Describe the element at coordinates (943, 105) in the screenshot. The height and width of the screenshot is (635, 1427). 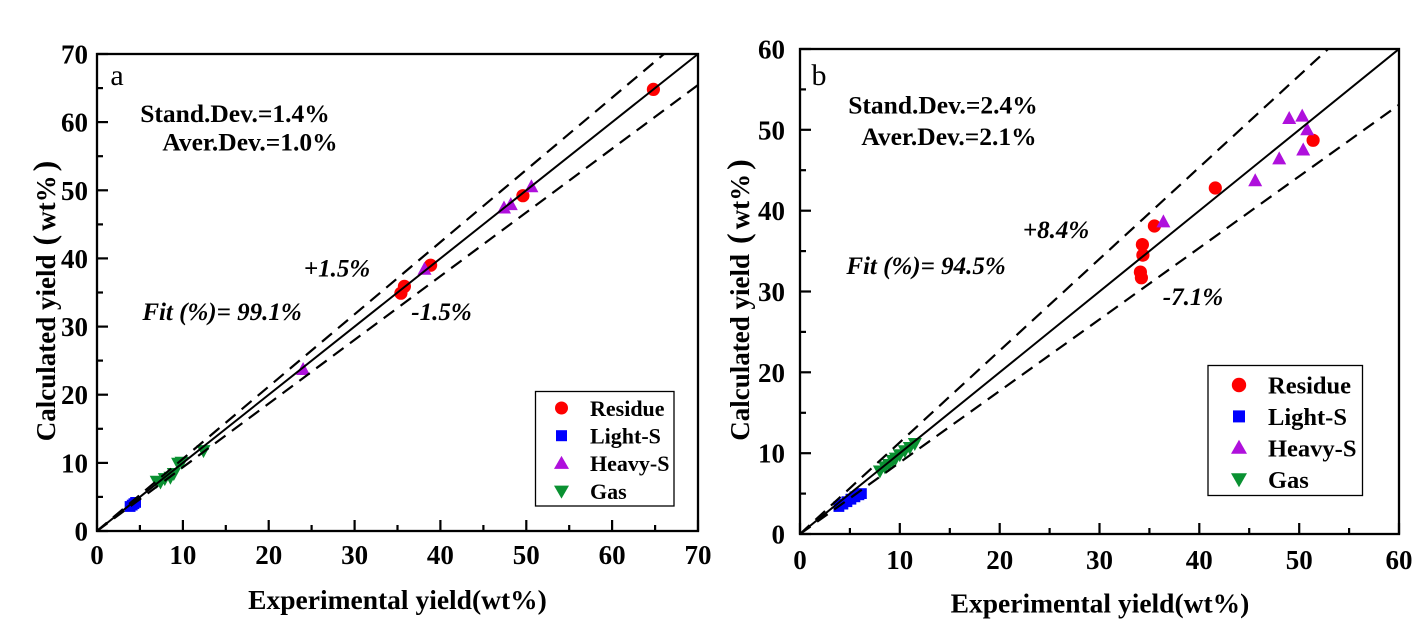
I see `svg-text: Stand.Dev.=2.4%` at that location.